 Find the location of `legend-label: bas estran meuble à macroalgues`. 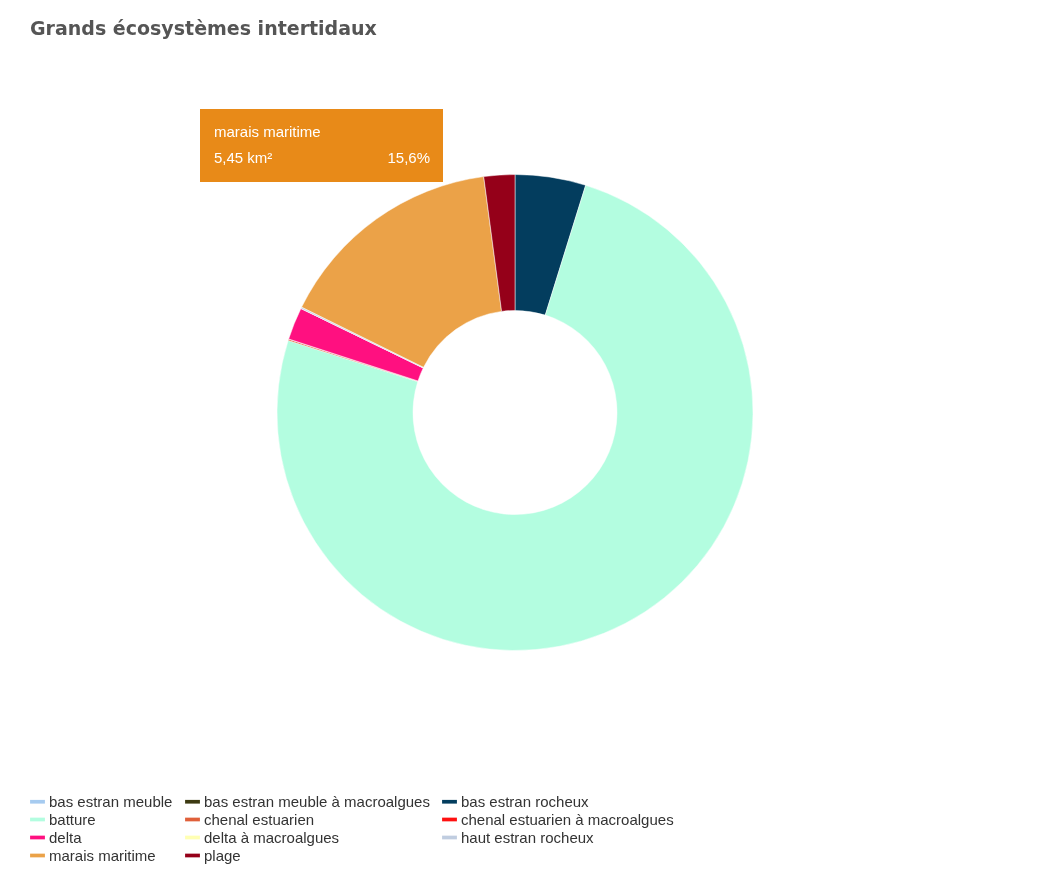

legend-label: bas estran meuble à macroalgues is located at coordinates (317, 801).